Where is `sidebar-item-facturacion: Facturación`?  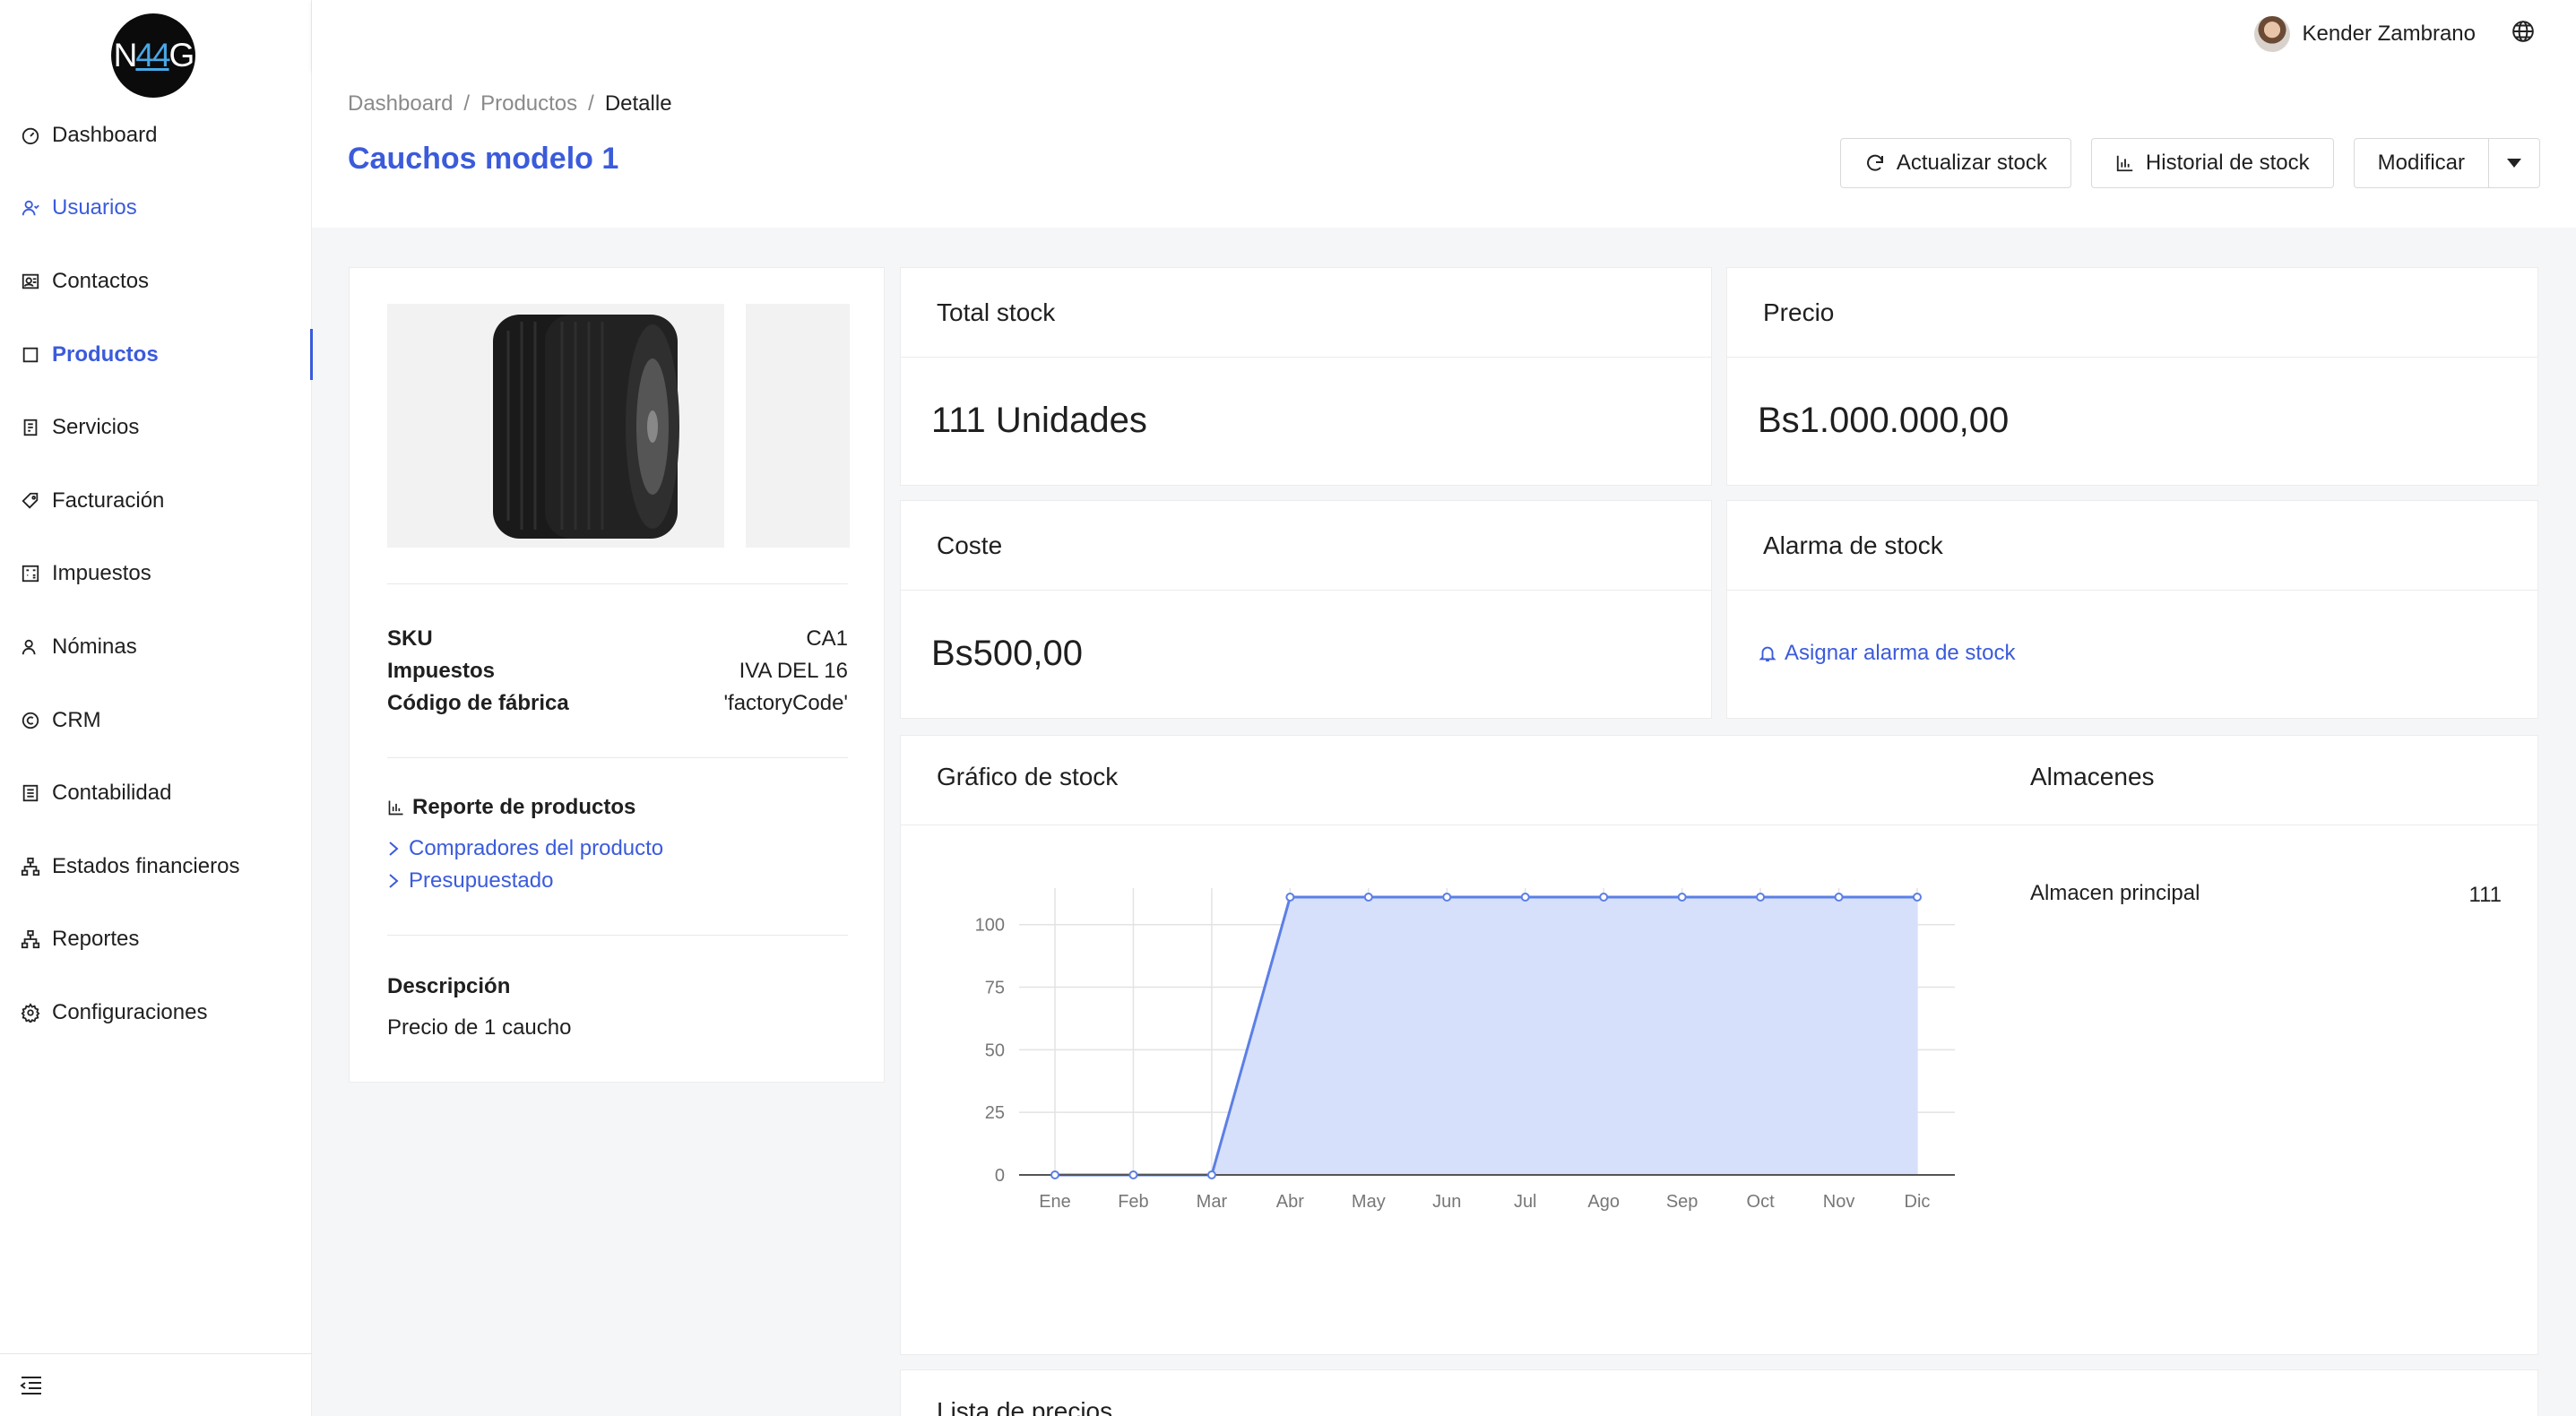 sidebar-item-facturacion: Facturación is located at coordinates (156, 501).